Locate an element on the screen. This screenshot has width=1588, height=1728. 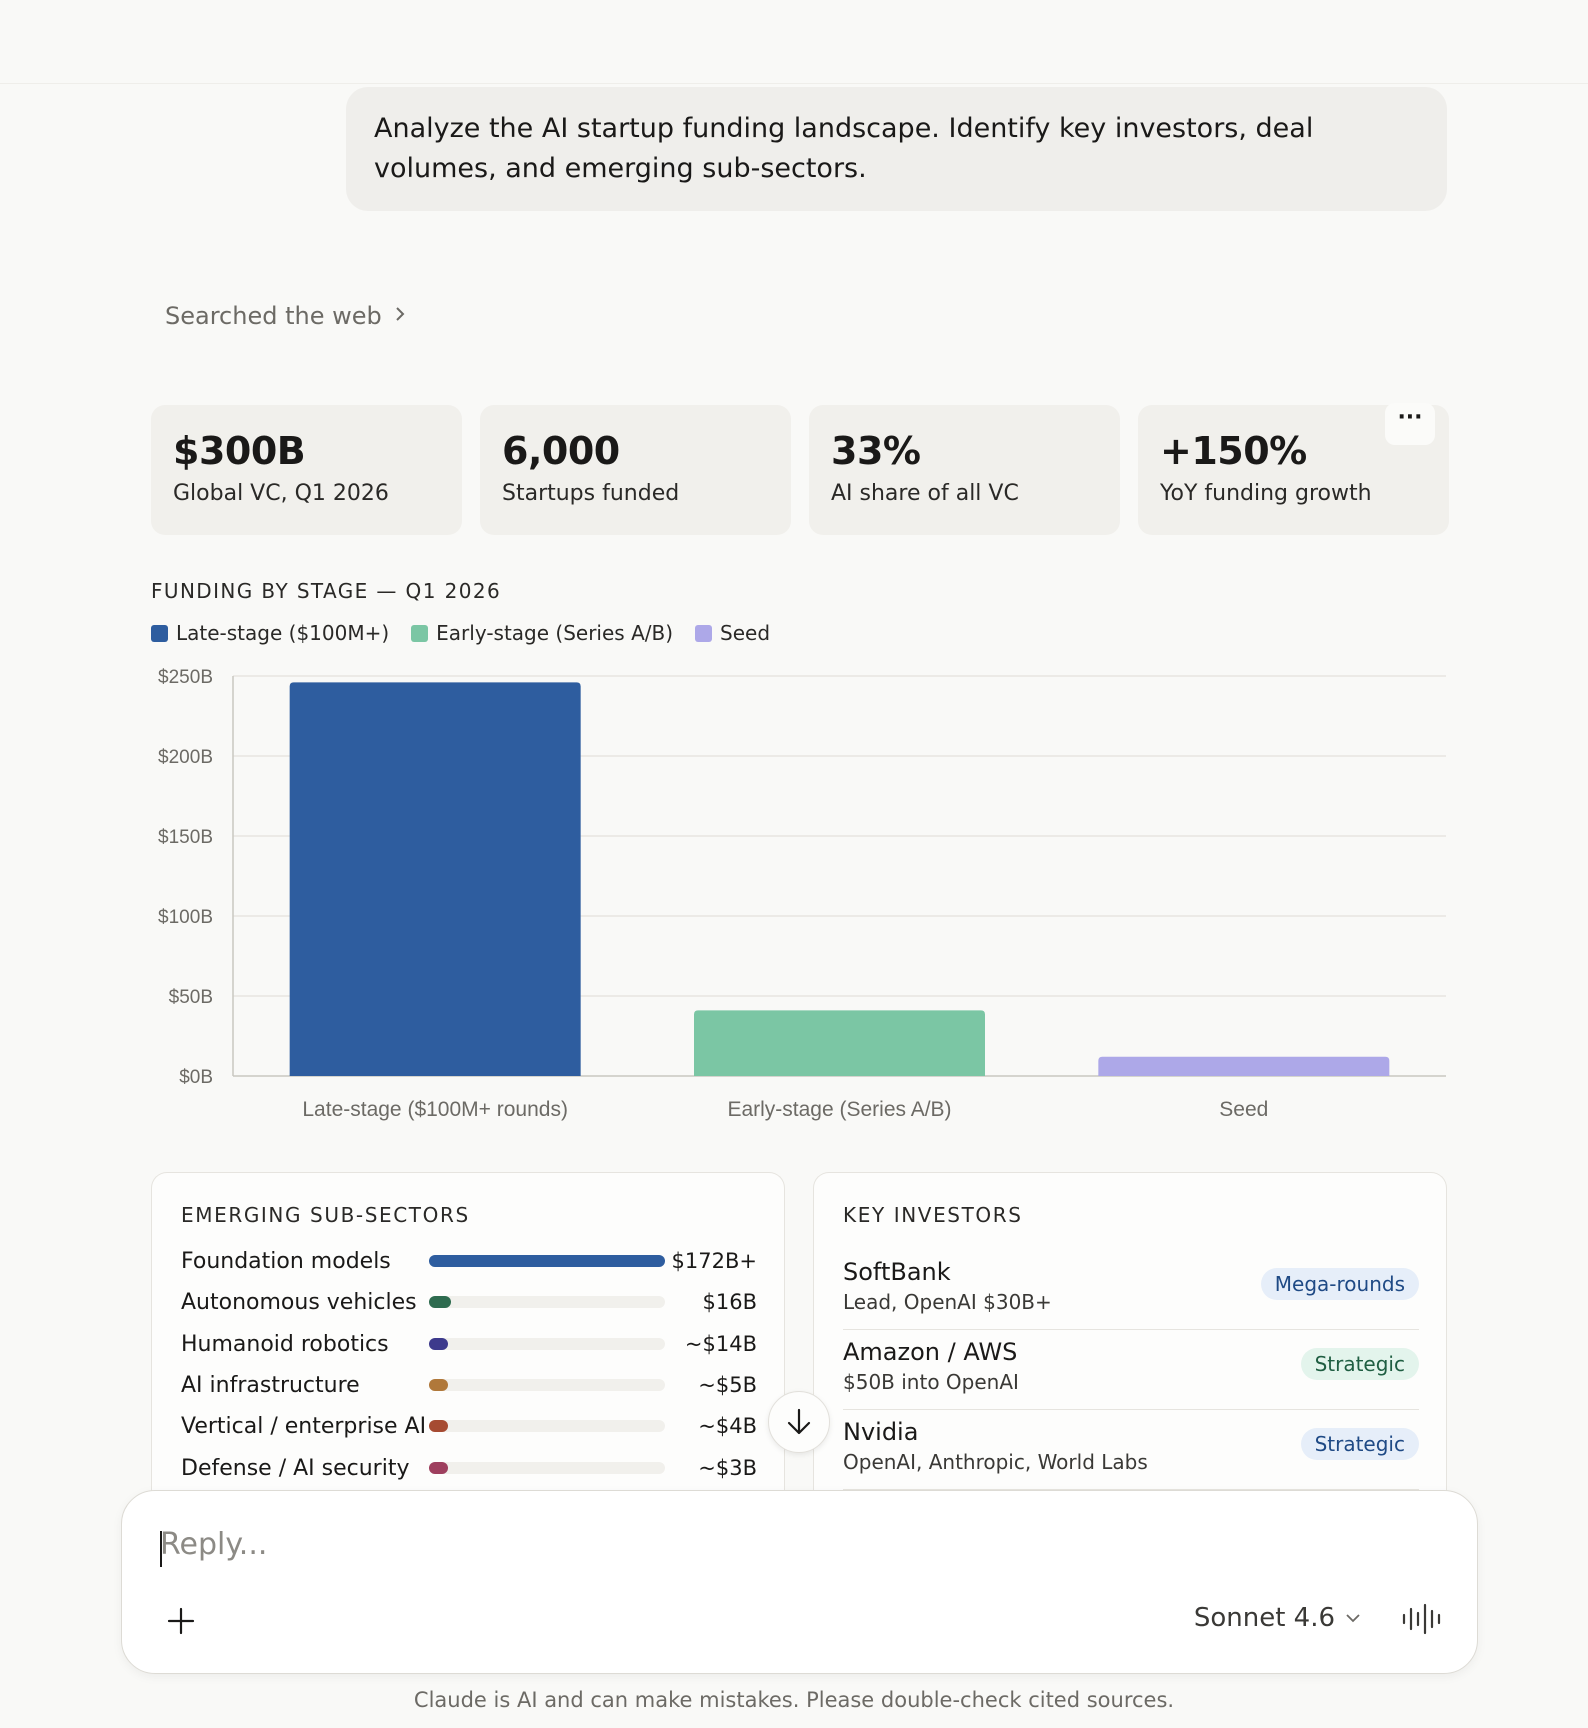
voice-mode-button is located at coordinates (1421, 1621).